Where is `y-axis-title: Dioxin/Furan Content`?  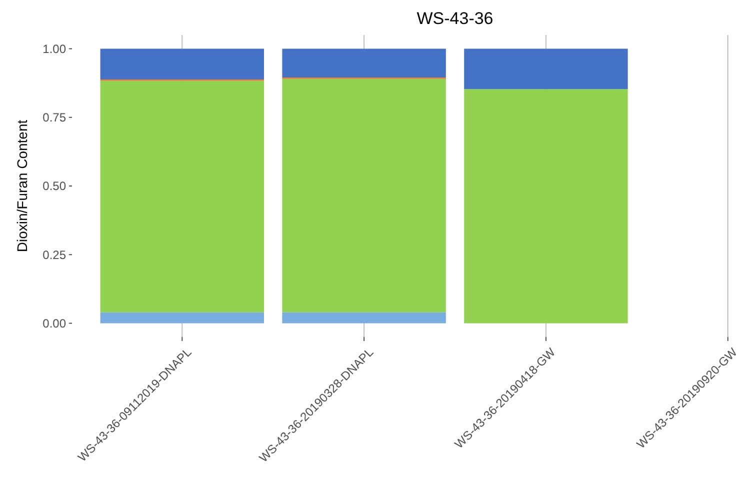 y-axis-title: Dioxin/Furan Content is located at coordinates (22, 186).